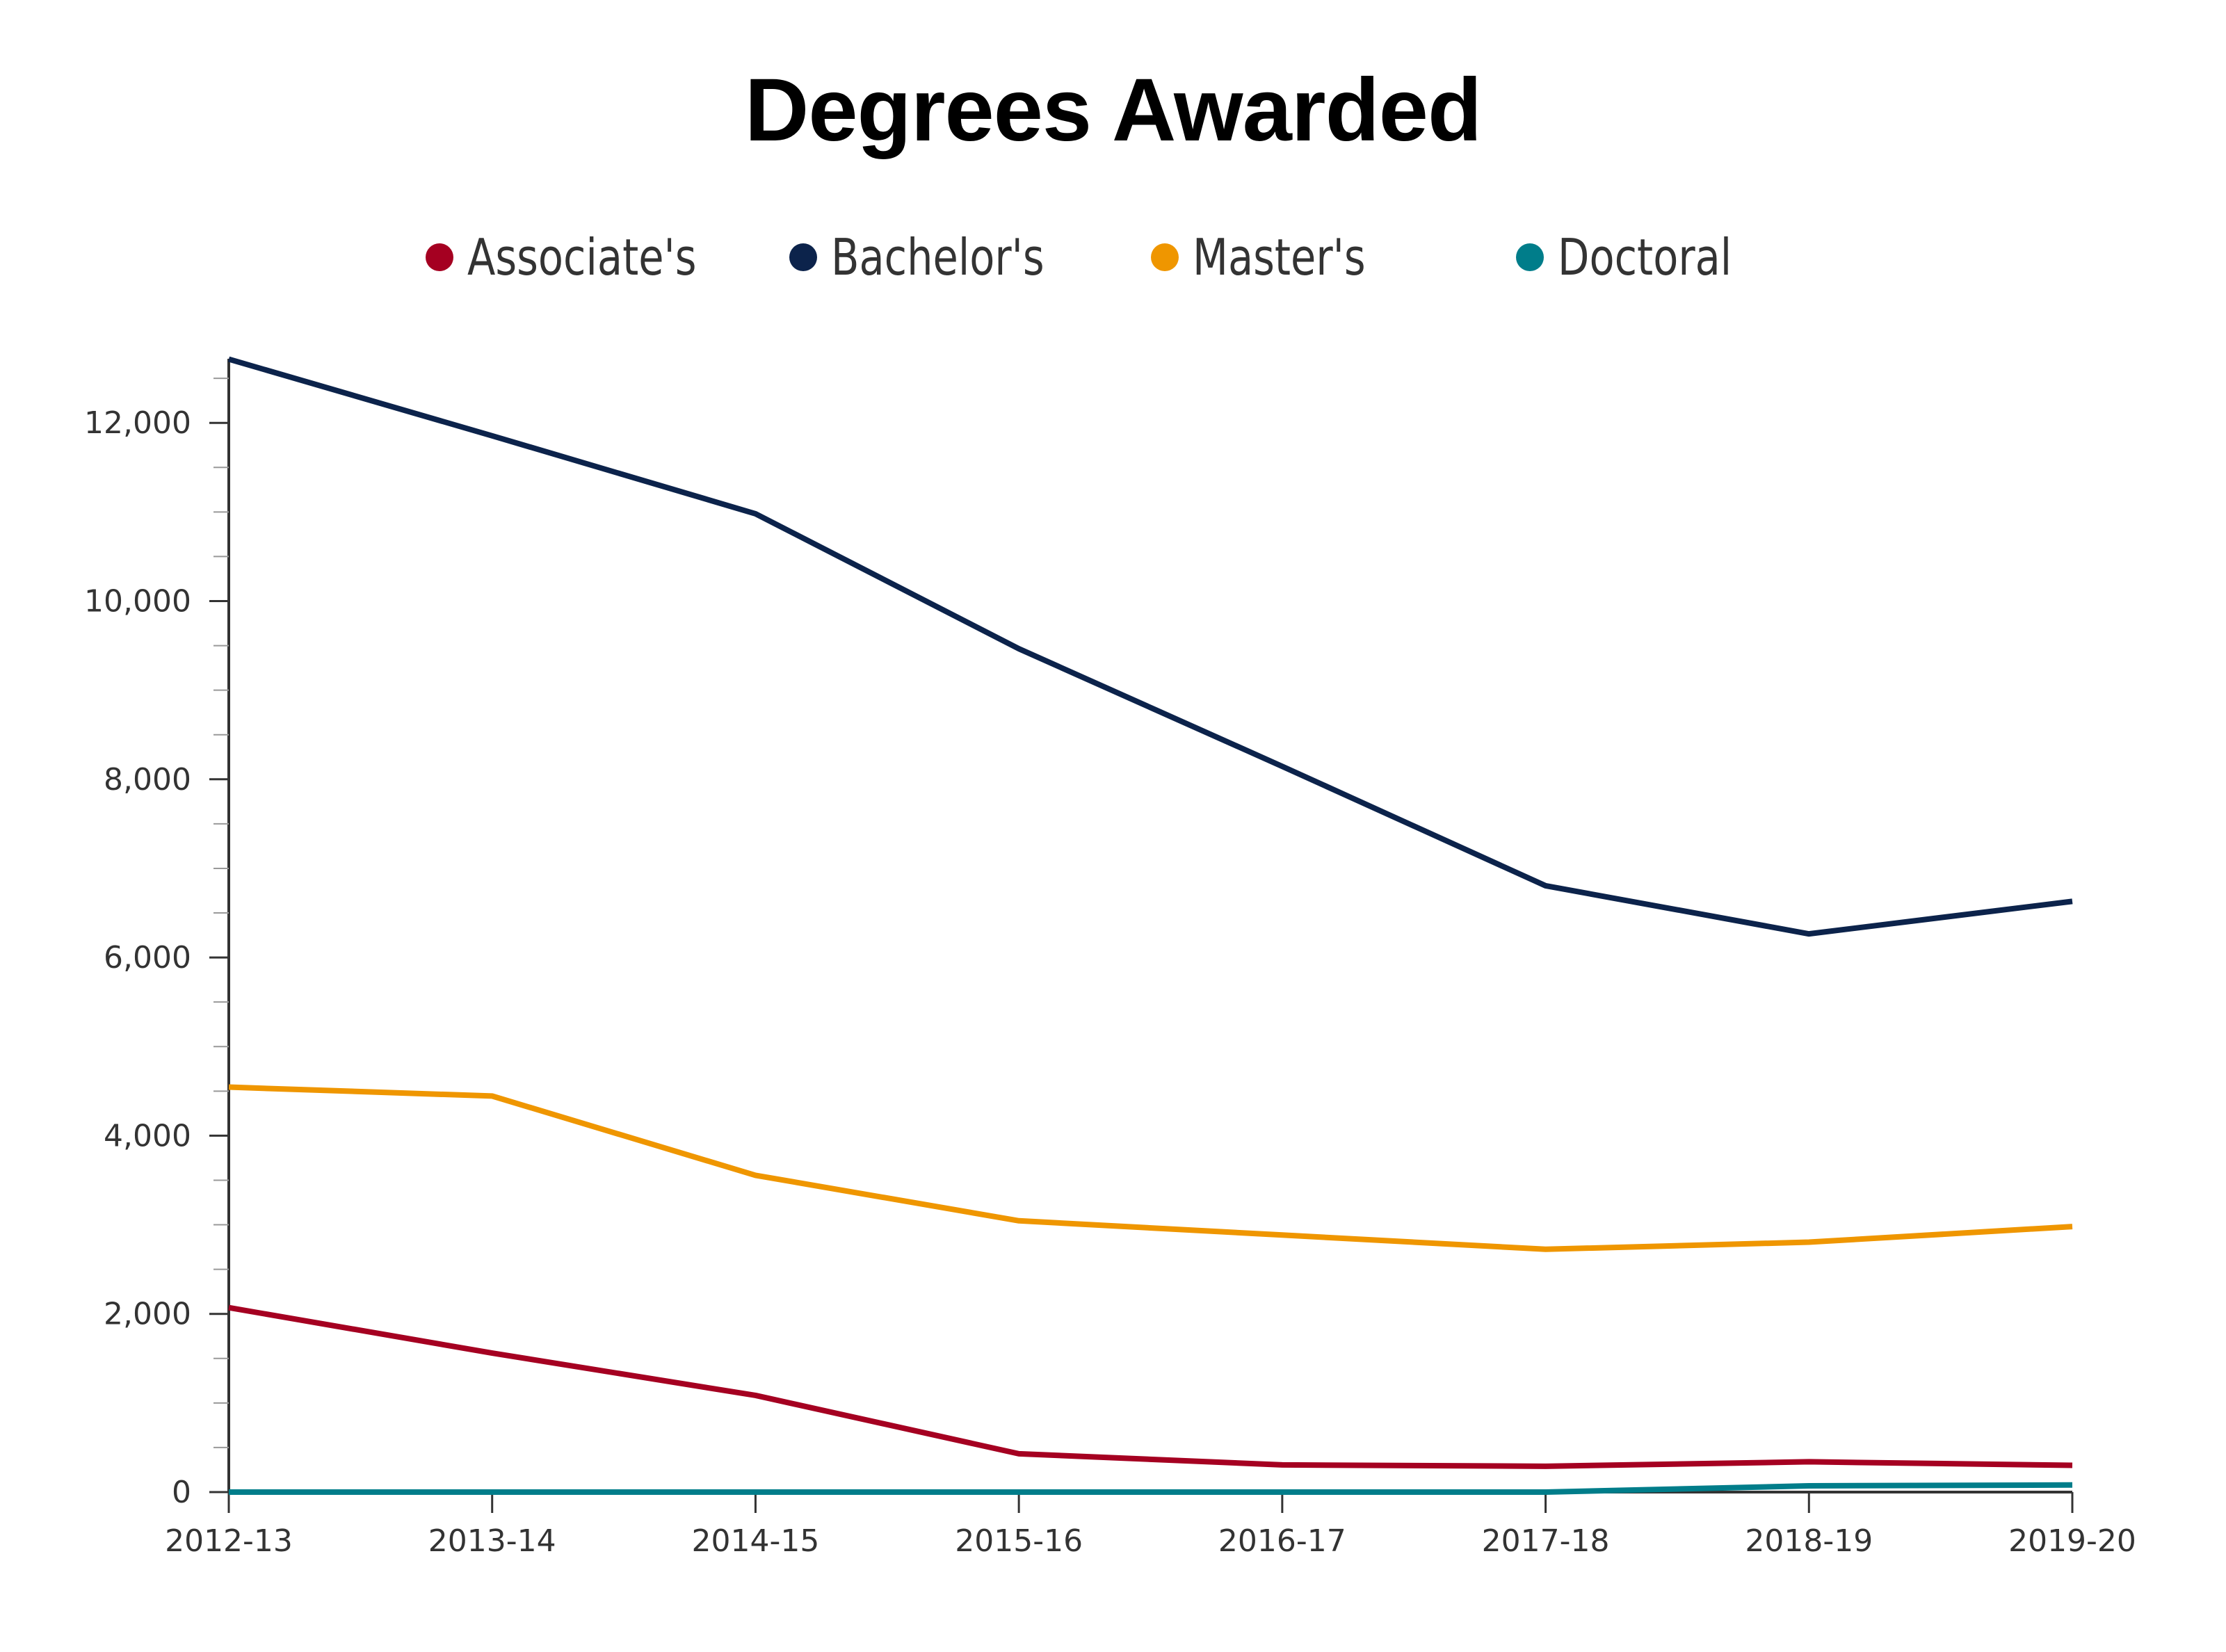  I want to click on x-tick-label: 2016-17, so click(1282, 1541).